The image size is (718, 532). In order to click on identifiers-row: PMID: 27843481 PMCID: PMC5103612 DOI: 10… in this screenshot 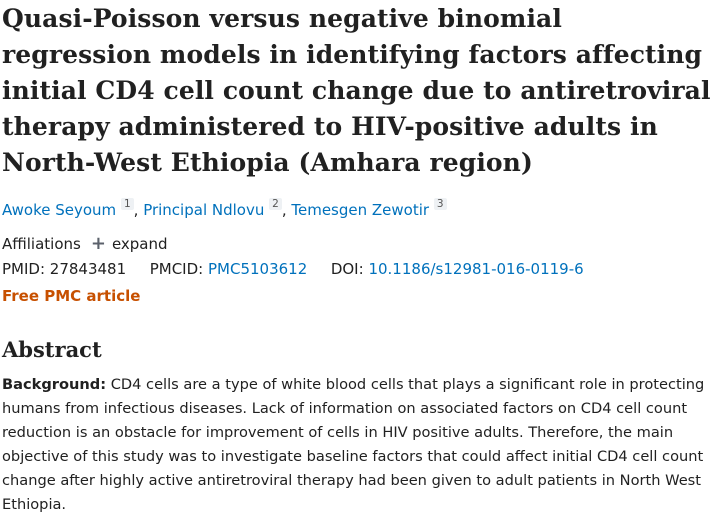, I will do `click(359, 271)`.